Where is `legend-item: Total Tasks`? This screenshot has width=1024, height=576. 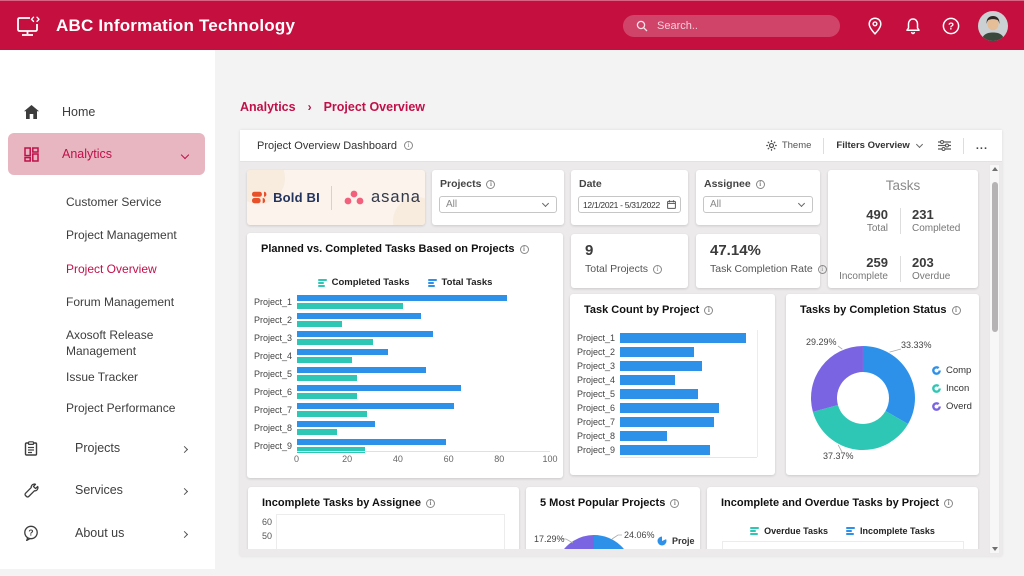
legend-item: Total Tasks is located at coordinates (460, 282).